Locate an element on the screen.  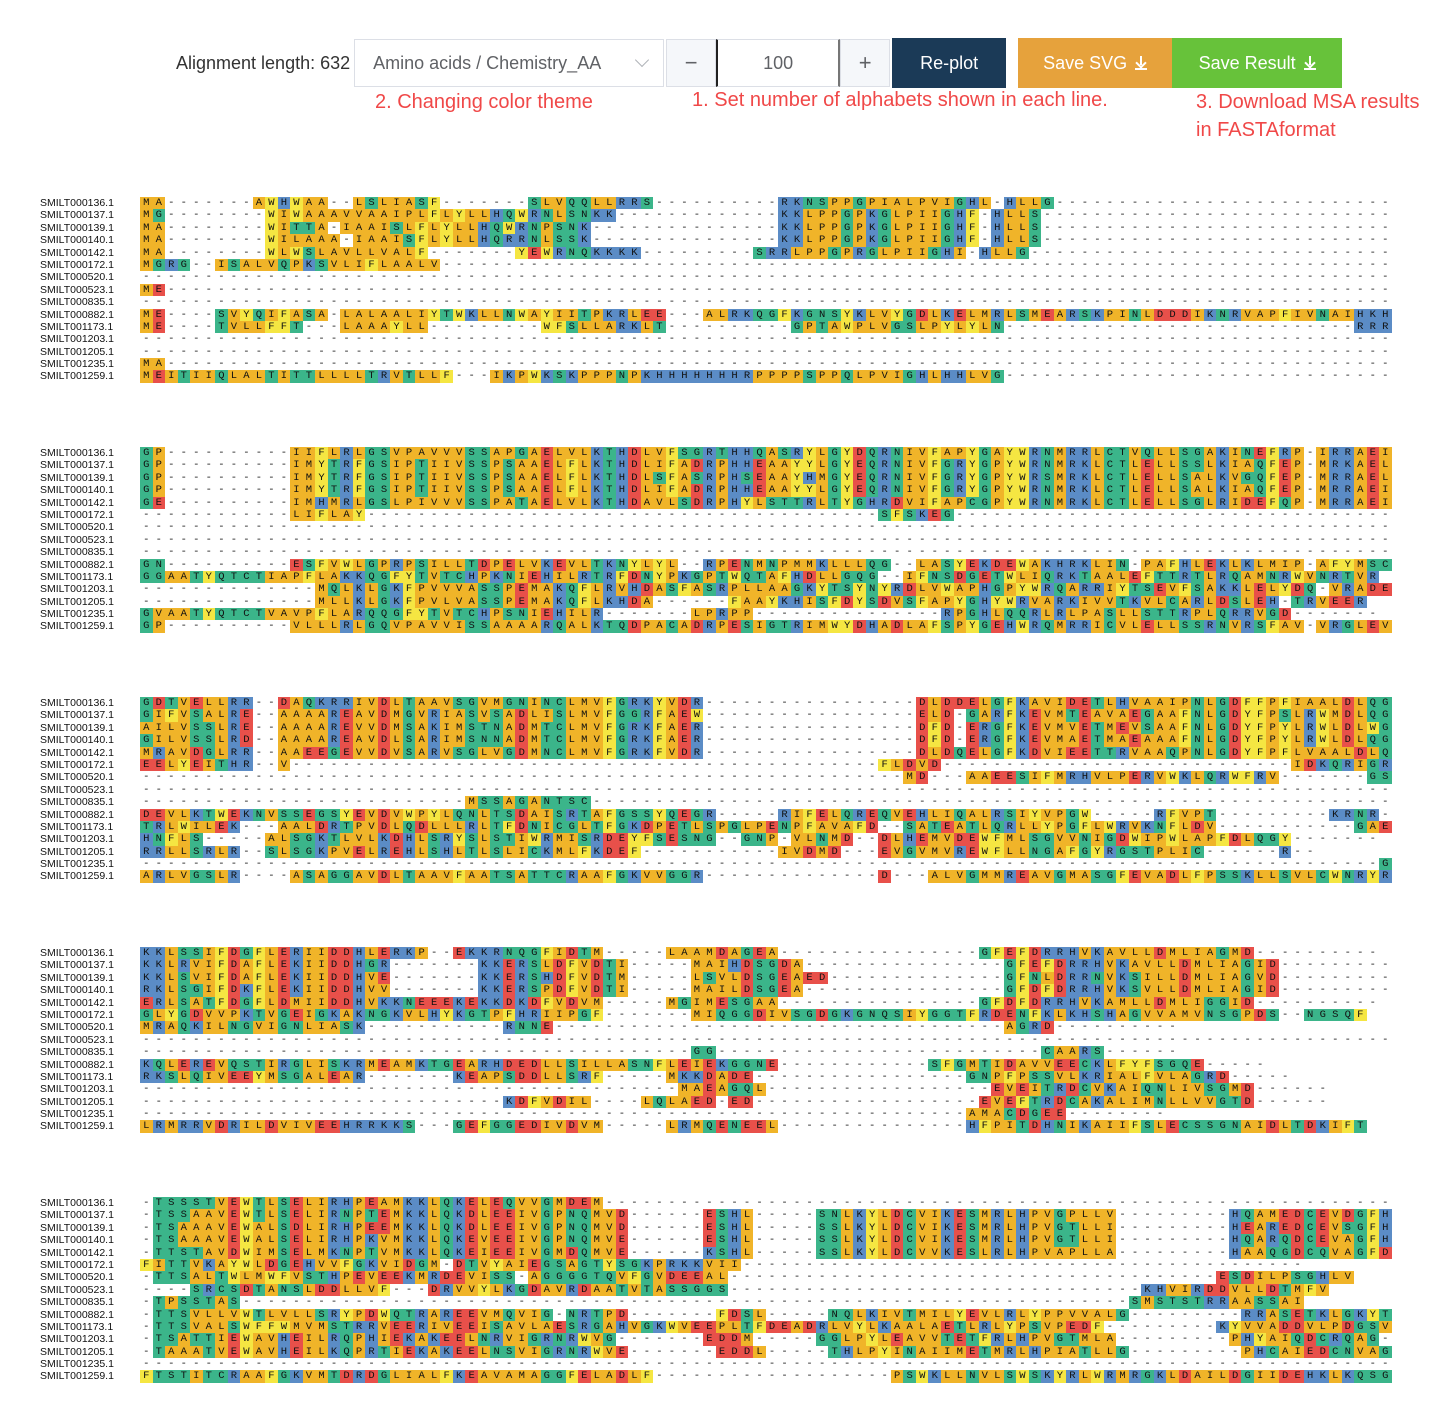
increment-button: + is located at coordinates (865, 63).